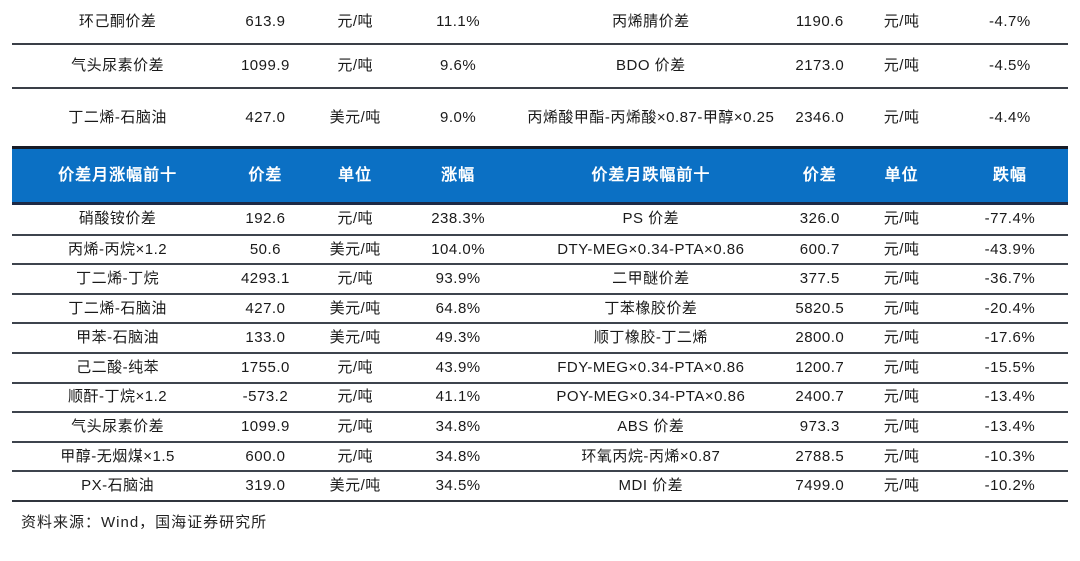 The height and width of the screenshot is (561, 1080). I want to click on loser-name: 环氧丙烷-丙烯×0.87, so click(651, 457).